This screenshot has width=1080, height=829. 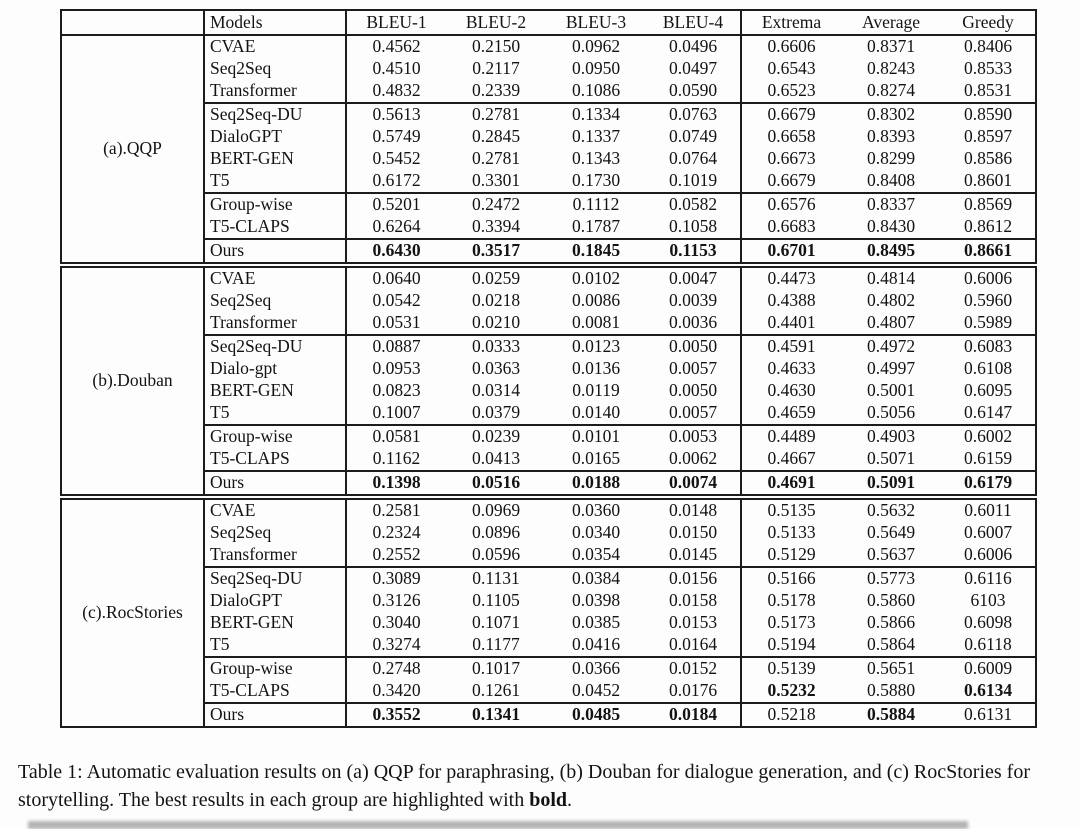 What do you see at coordinates (694, 137) in the screenshot?
I see `value-cell: 0.0749` at bounding box center [694, 137].